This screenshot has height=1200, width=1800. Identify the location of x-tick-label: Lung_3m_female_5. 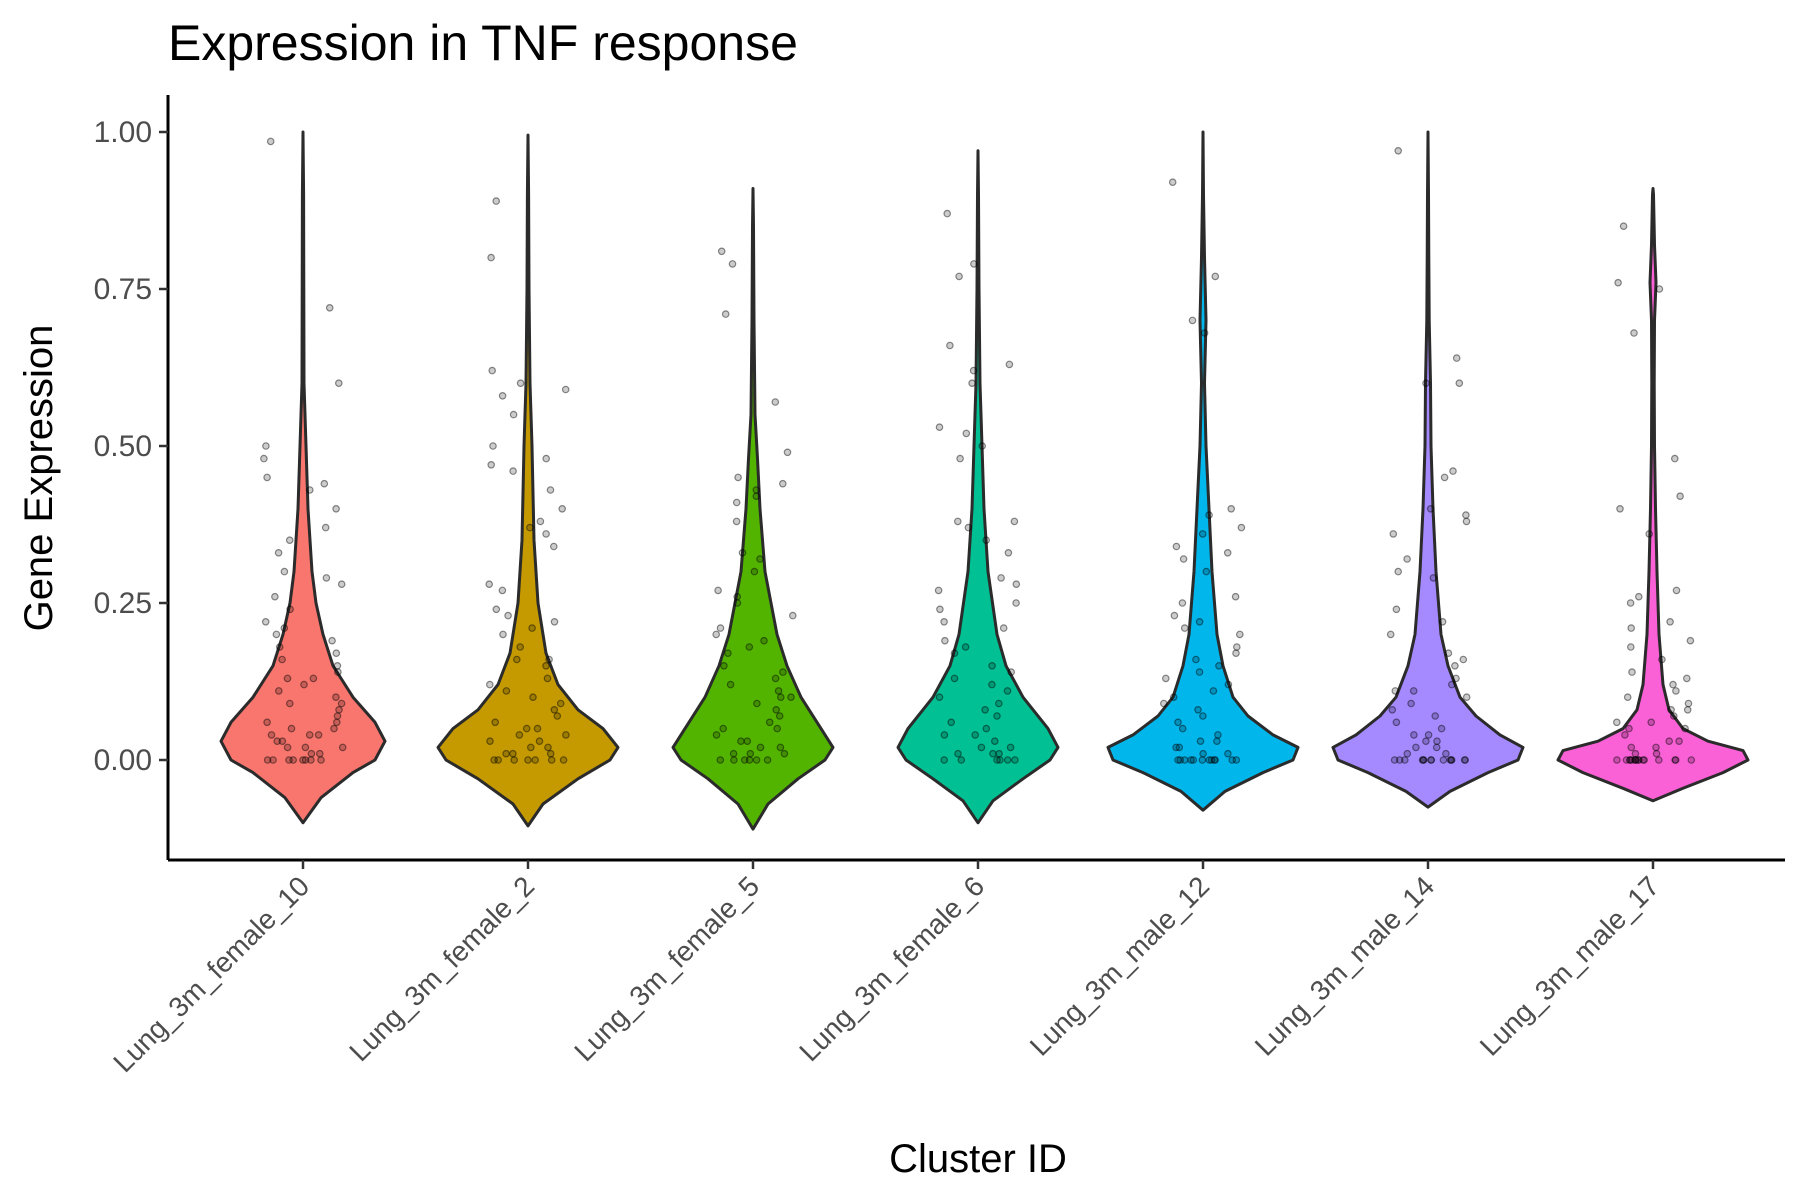
(666, 968).